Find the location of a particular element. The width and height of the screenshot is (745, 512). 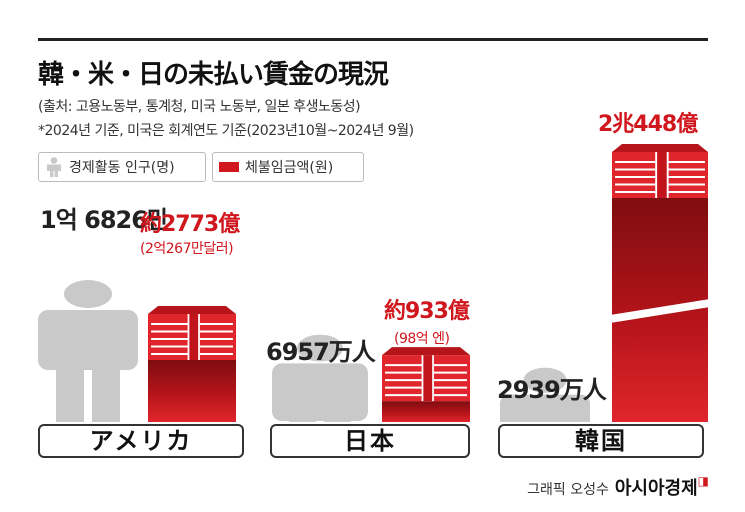

credit: 그래픽 오성수 아시아경제◨ is located at coordinates (618, 487).